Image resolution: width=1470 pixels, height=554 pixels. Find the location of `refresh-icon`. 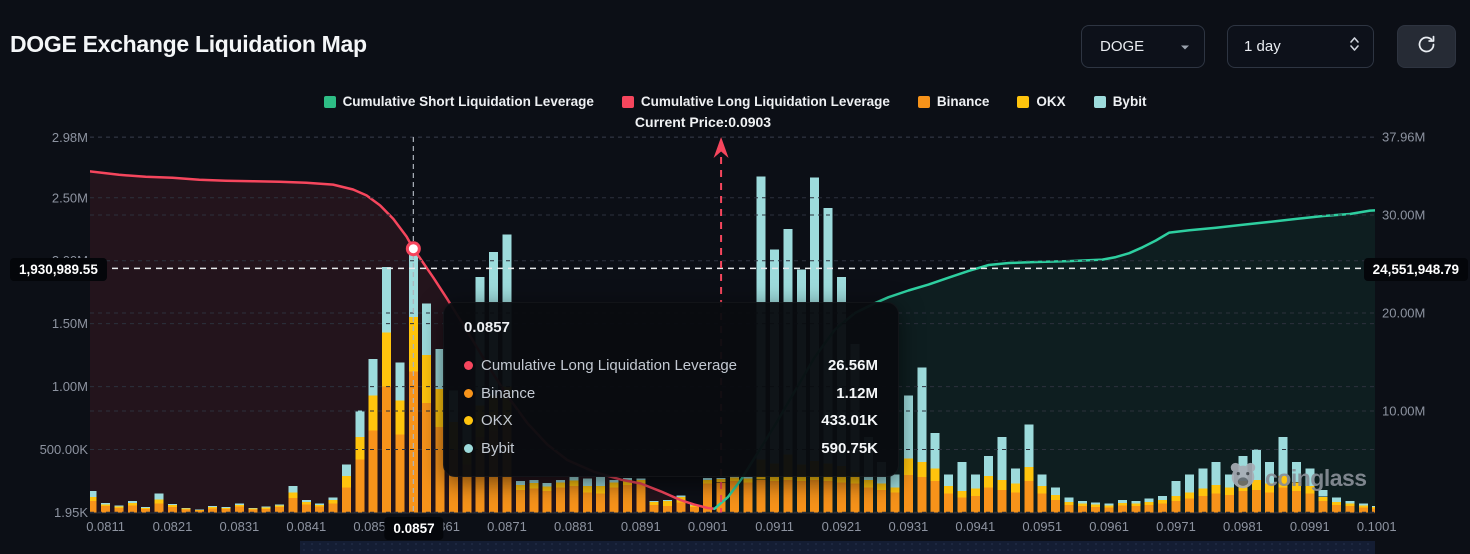

refresh-icon is located at coordinates (1426, 47).